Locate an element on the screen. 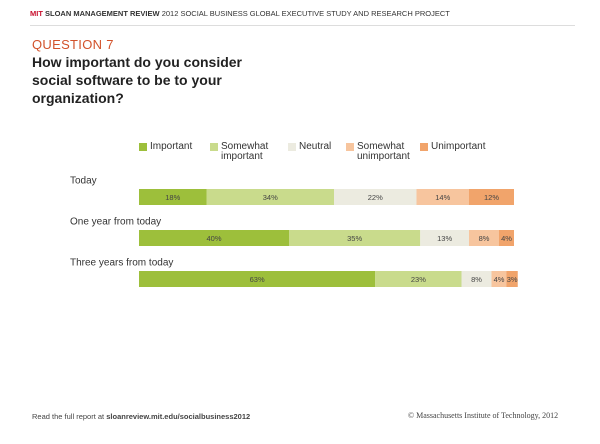 The image size is (600, 444). footer-lead: Read the full report at is located at coordinates (68, 416).